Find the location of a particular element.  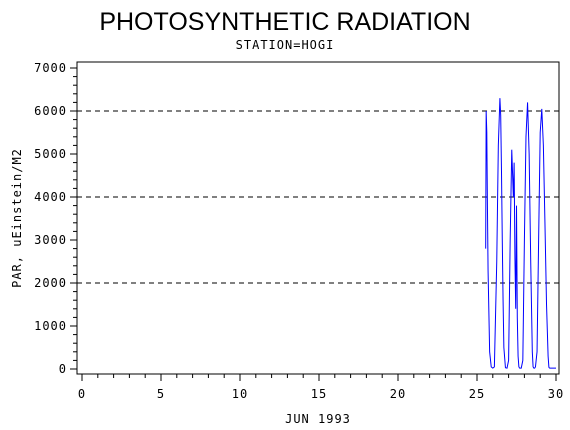

y-axis-ticks: 0 1000 2000 3000 4000 5000 6000 7000 is located at coordinates (55, 218).